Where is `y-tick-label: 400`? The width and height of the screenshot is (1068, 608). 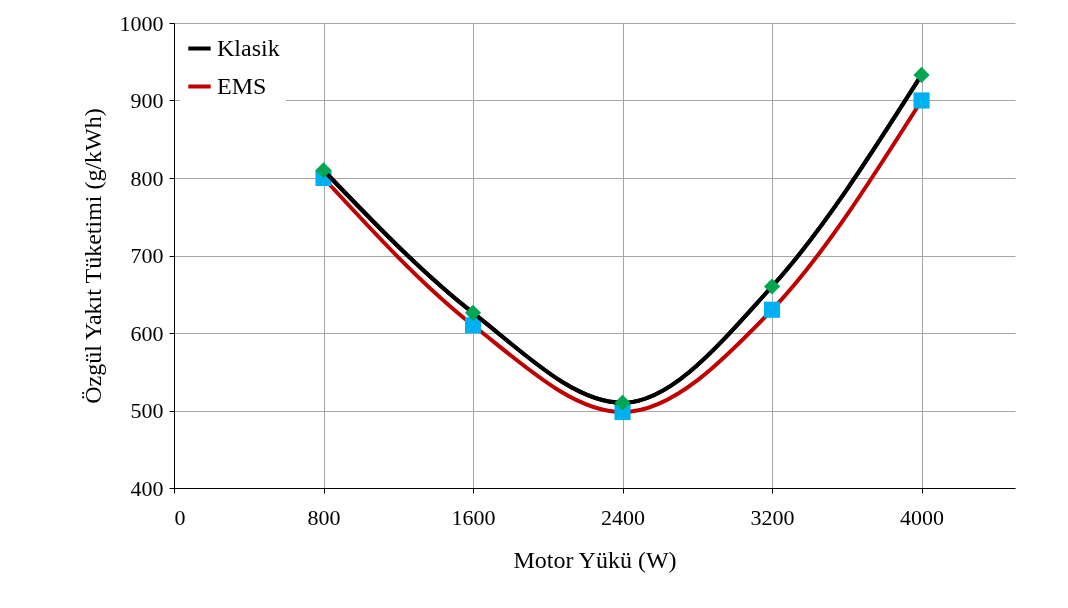 y-tick-label: 400 is located at coordinates (147, 488).